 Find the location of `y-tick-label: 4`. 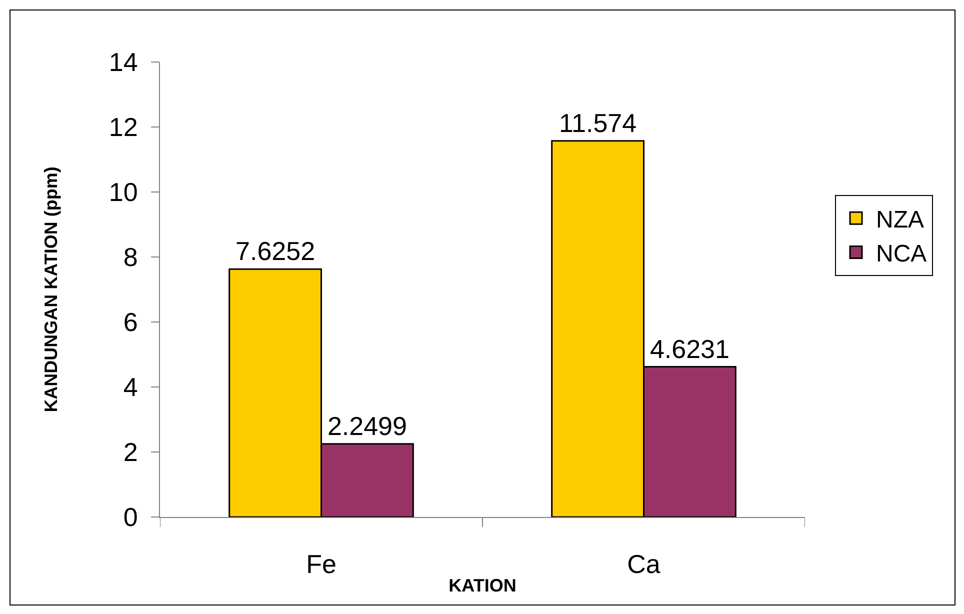

y-tick-label: 4 is located at coordinates (130, 387).